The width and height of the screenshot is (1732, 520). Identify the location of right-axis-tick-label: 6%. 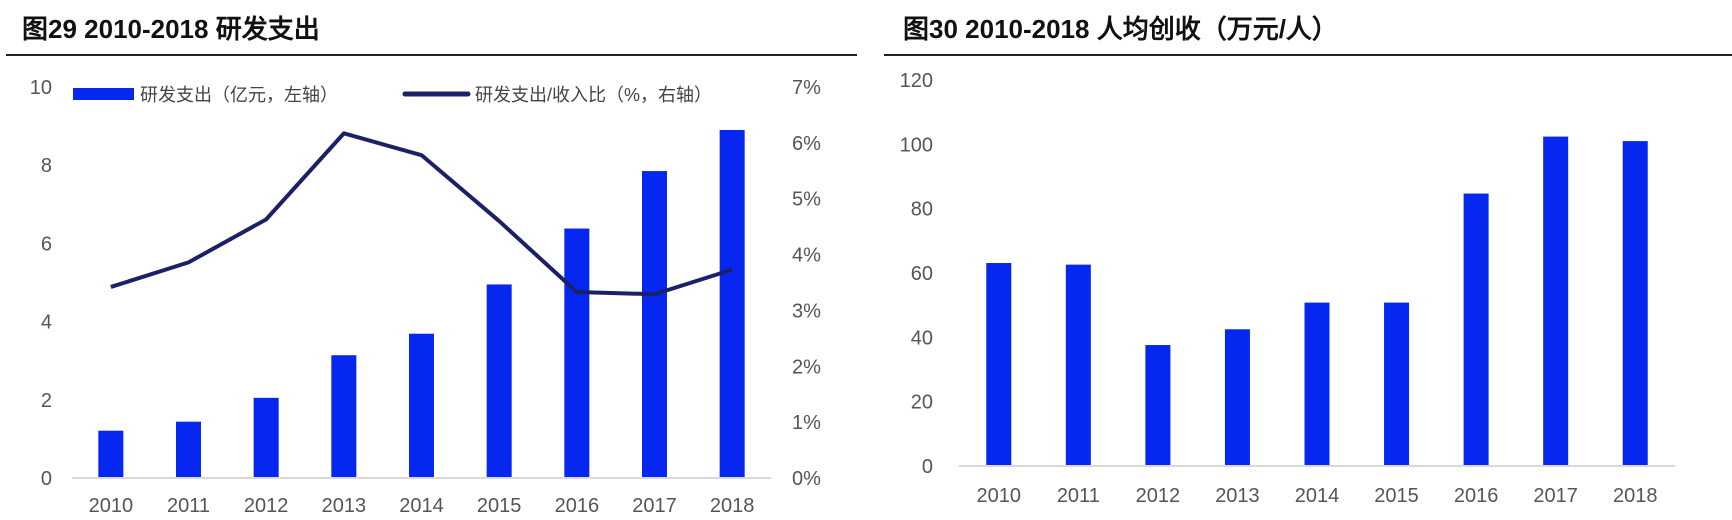
(806, 144).